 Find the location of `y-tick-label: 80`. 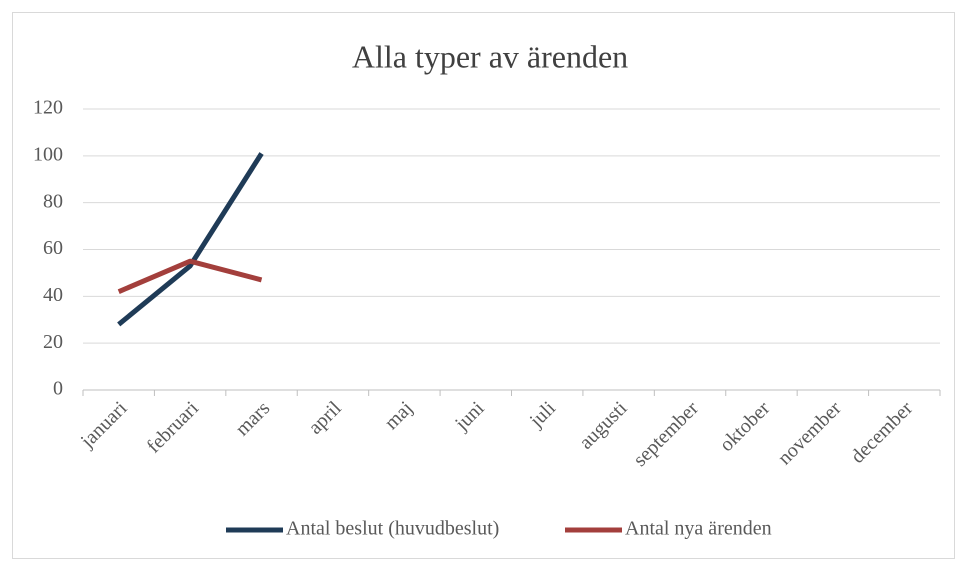

y-tick-label: 80 is located at coordinates (53, 201).